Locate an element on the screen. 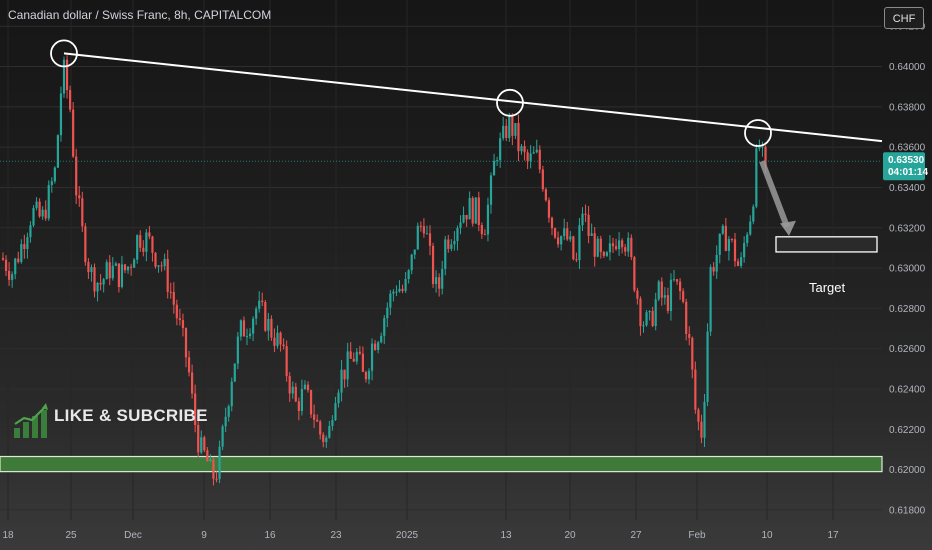 This screenshot has height=550, width=932. swing-high-circle is located at coordinates (64, 53).